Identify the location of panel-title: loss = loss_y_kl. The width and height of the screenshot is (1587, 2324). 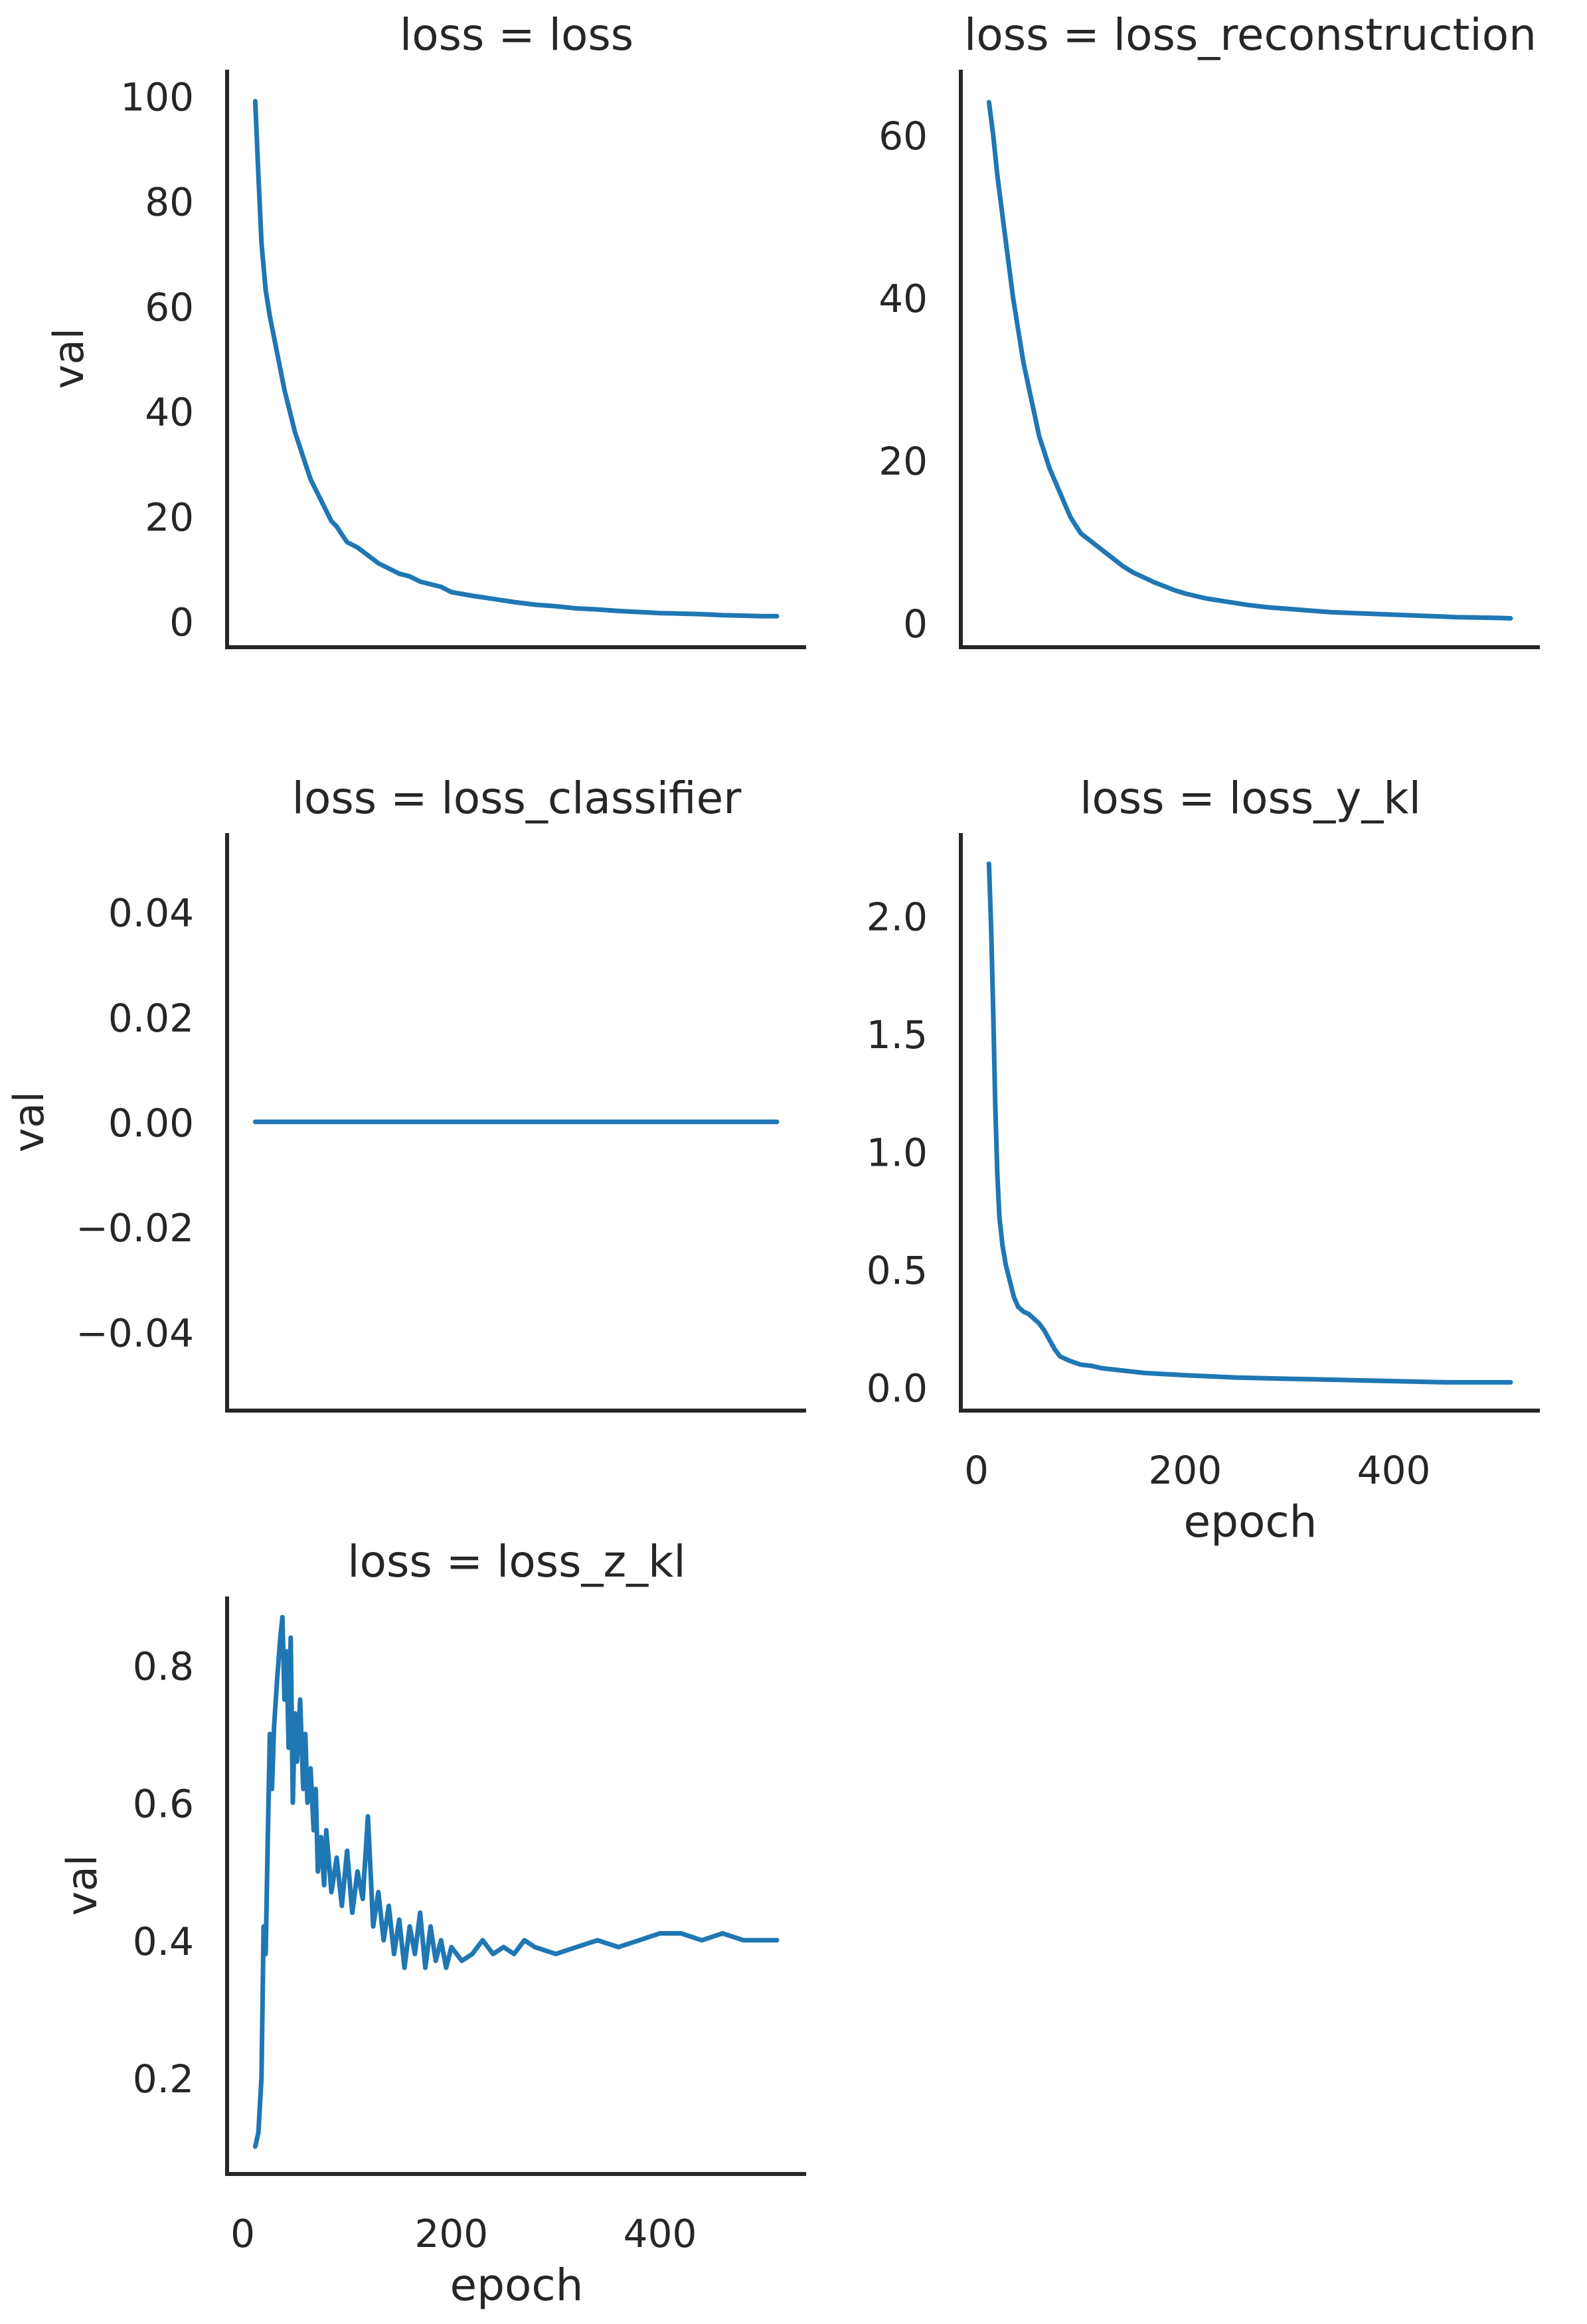
(1251, 798).